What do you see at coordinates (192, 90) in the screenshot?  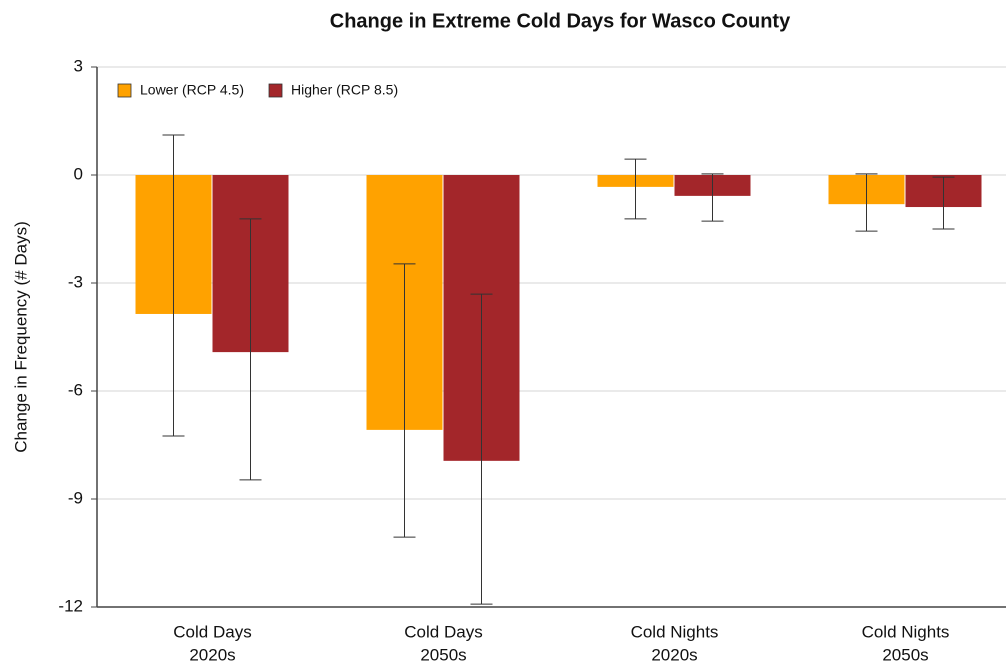 I see `legend-label: Lower (RCP 4.5)` at bounding box center [192, 90].